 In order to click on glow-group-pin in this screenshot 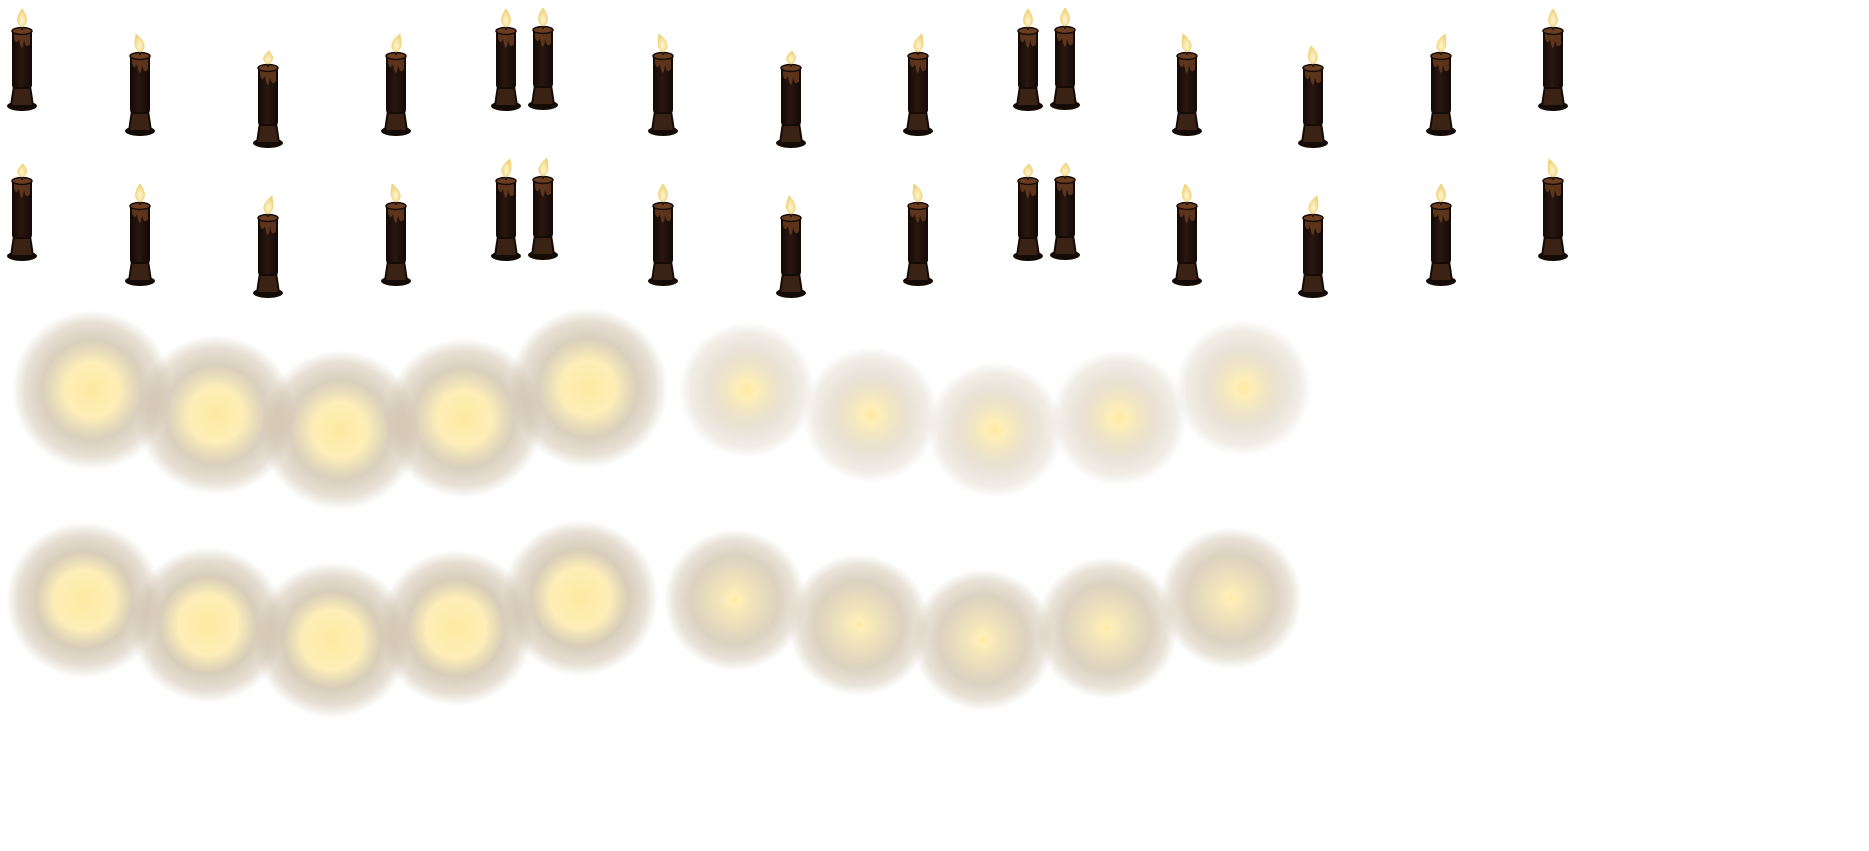, I will do `click(983, 619)`.